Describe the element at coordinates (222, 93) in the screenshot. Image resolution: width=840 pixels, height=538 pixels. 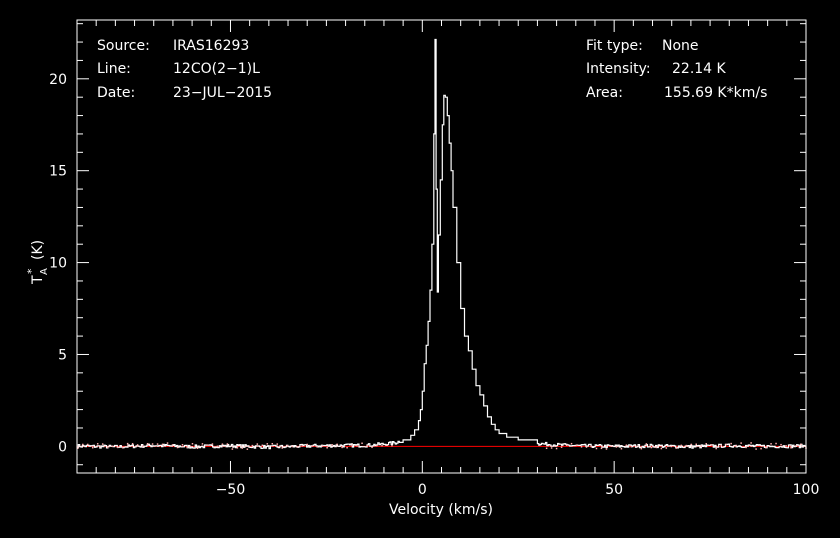
I see `date-value: 23−JUL−2015` at that location.